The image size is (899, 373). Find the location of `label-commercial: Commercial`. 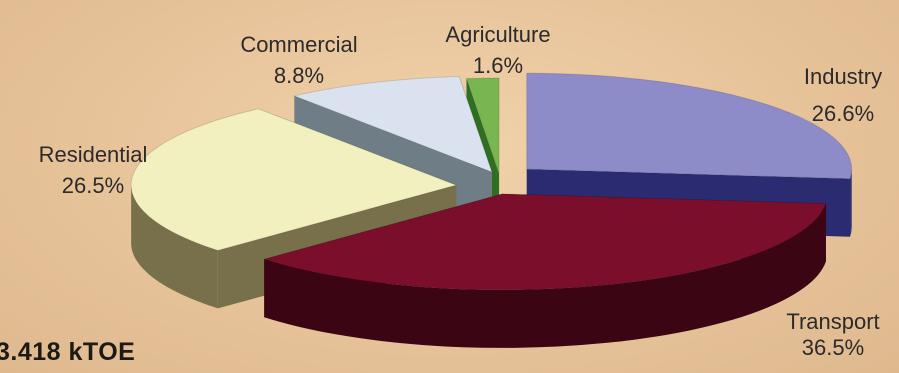

label-commercial: Commercial is located at coordinates (298, 44).